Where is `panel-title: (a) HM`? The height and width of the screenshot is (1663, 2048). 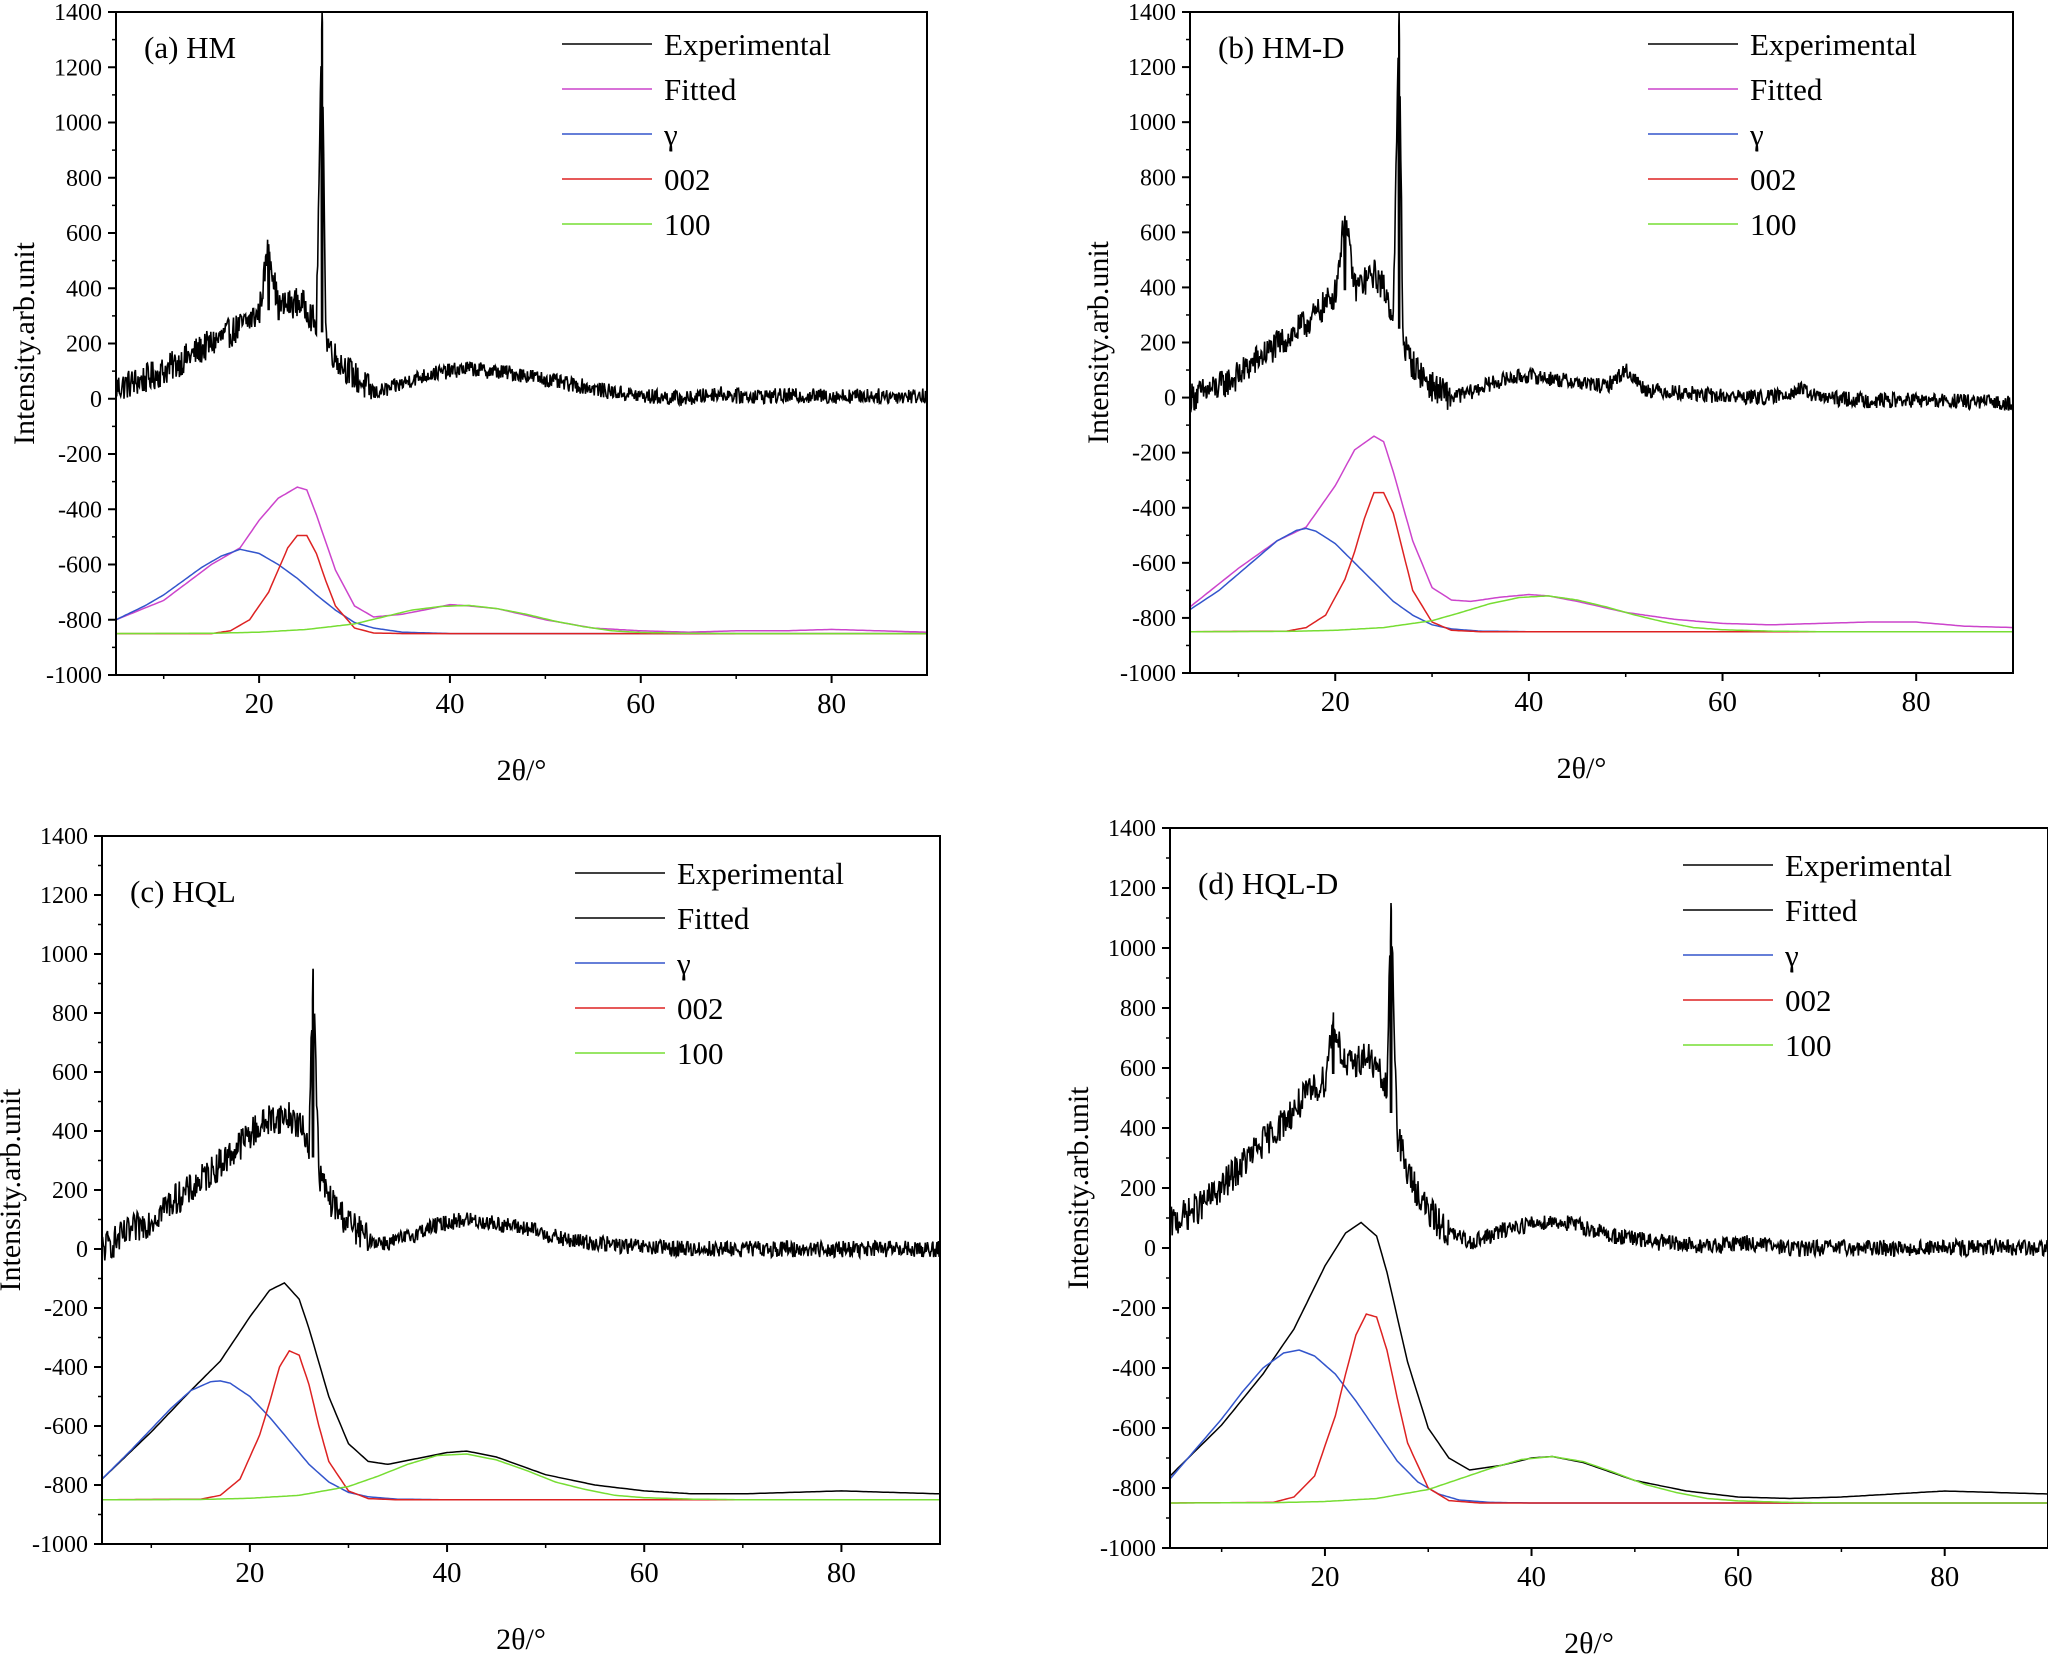 panel-title: (a) HM is located at coordinates (190, 47).